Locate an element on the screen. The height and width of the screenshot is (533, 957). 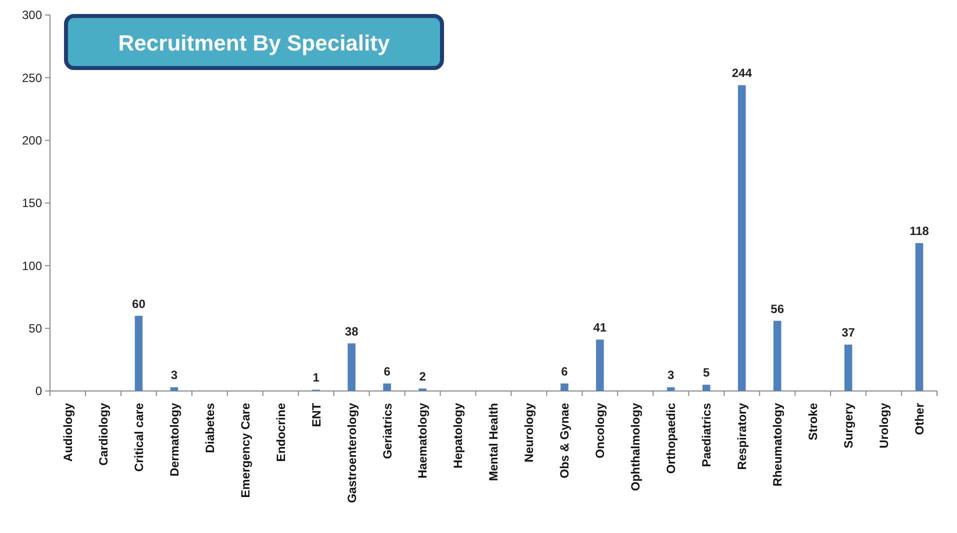
y-tick-label: 300 is located at coordinates (32, 15).